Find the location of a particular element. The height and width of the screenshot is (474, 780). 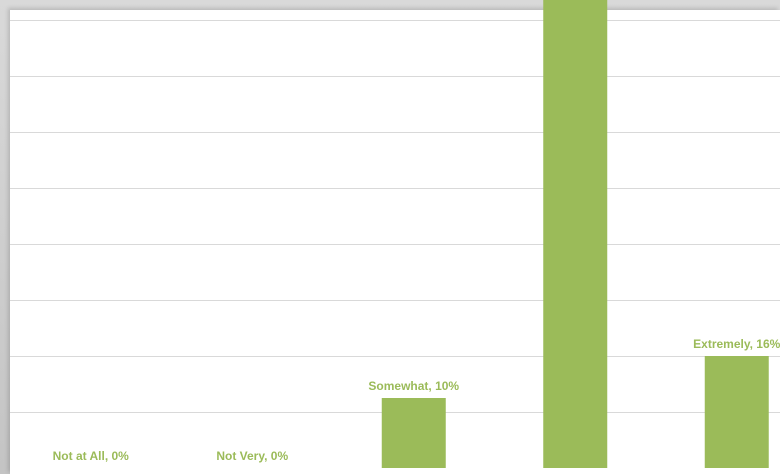

bar-somewhat is located at coordinates (413, 433).